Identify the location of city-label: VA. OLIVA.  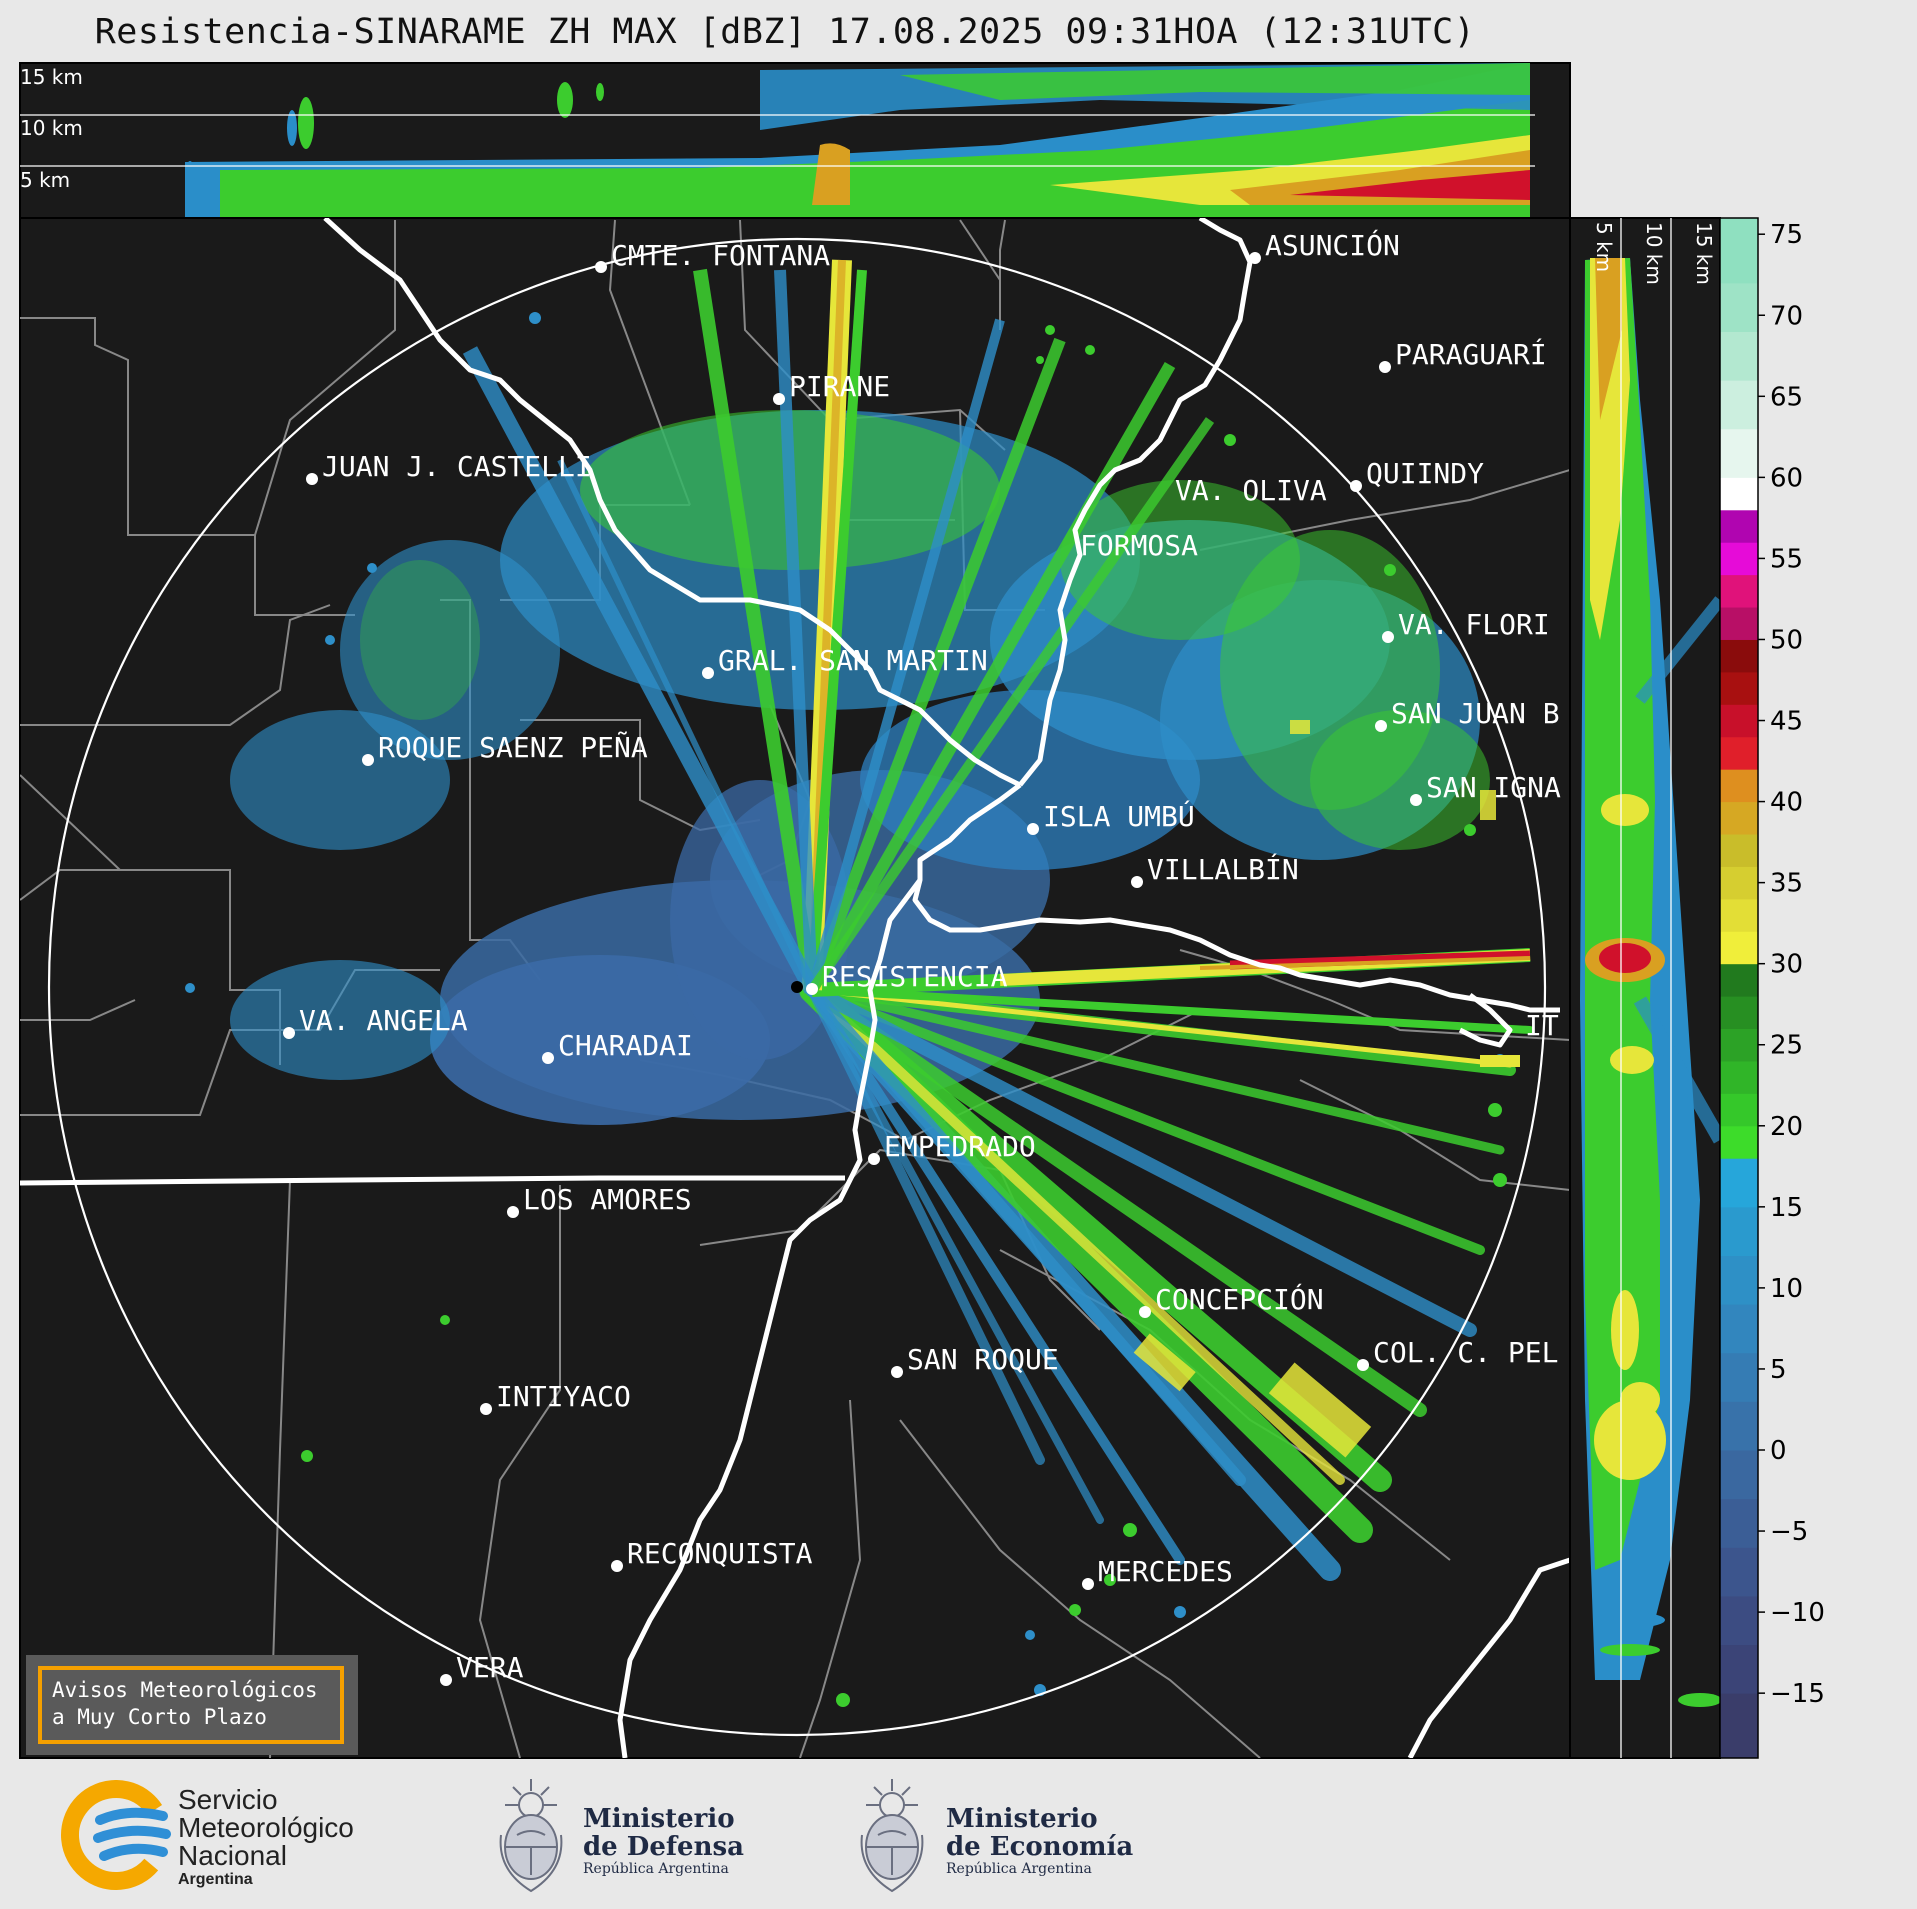
(1251, 490).